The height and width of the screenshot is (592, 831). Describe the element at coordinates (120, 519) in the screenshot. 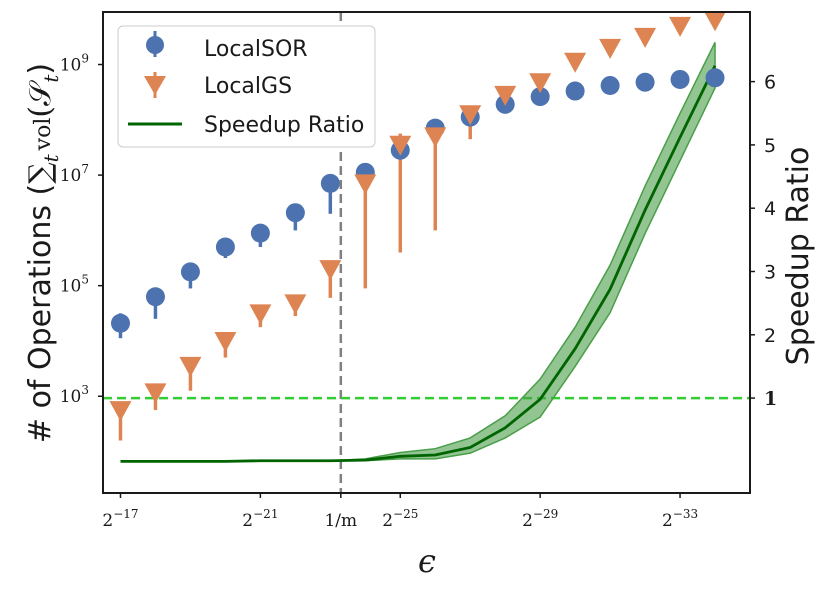

I see `x-tick-label-0: 2−17` at that location.